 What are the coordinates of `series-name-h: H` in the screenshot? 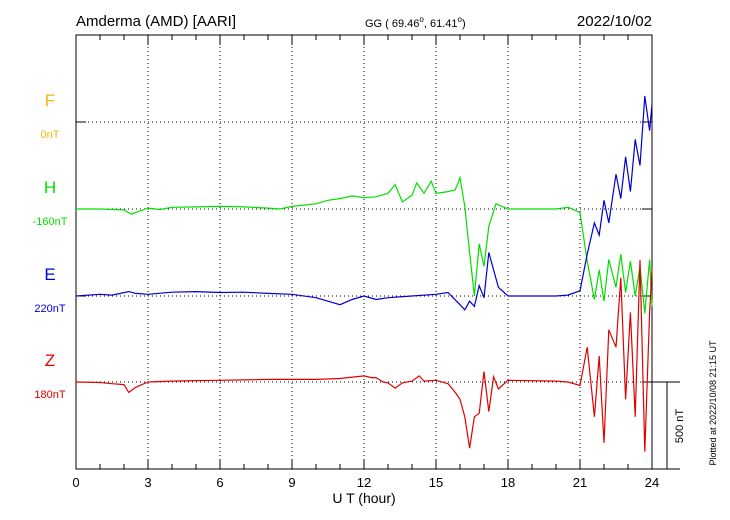 It's located at (50, 187).